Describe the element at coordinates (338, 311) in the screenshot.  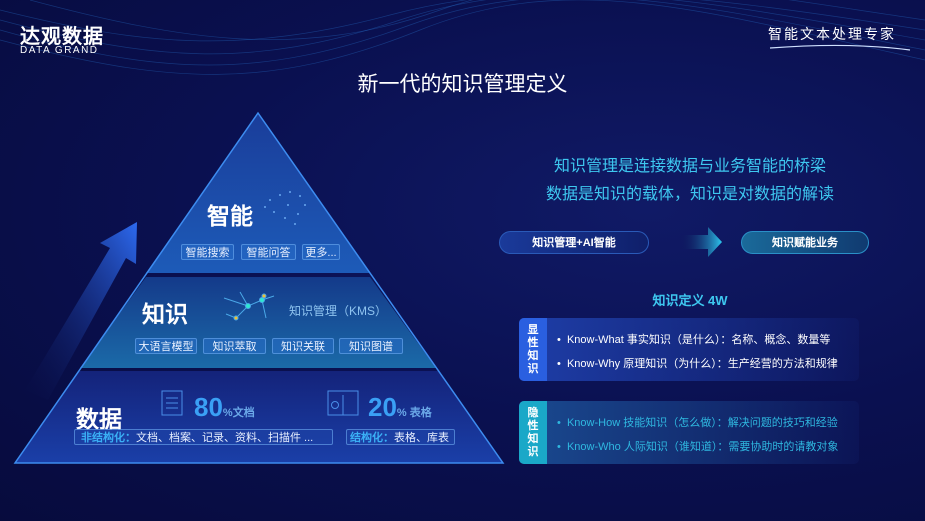
I see `kms-label: 知识管理（KMS）` at that location.